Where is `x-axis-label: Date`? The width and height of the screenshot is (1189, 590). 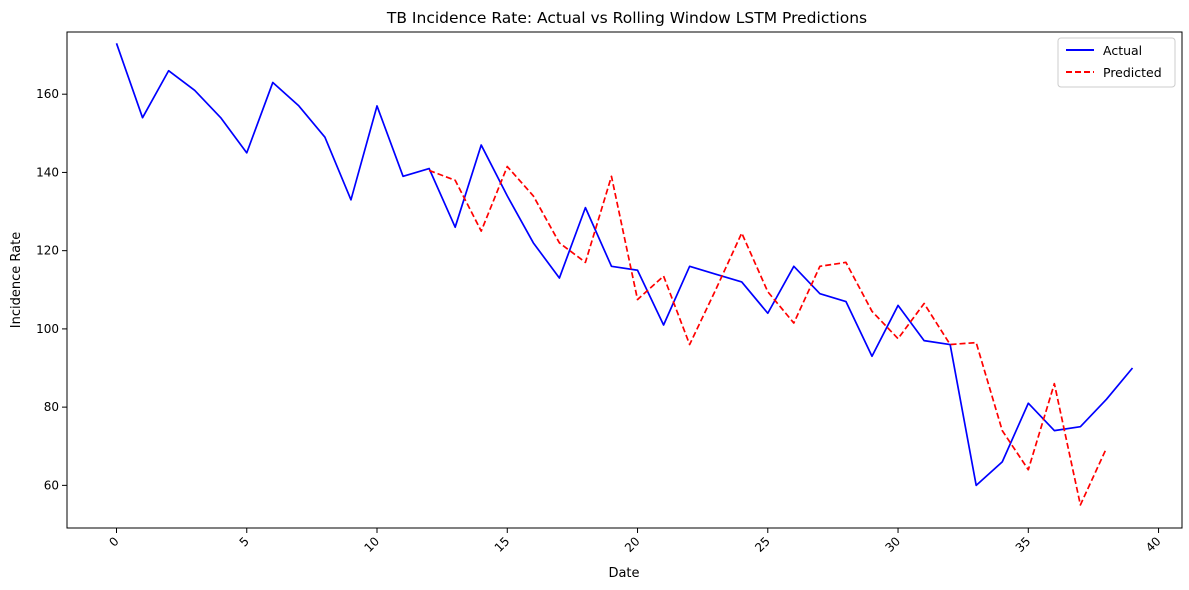 x-axis-label: Date is located at coordinates (623, 573).